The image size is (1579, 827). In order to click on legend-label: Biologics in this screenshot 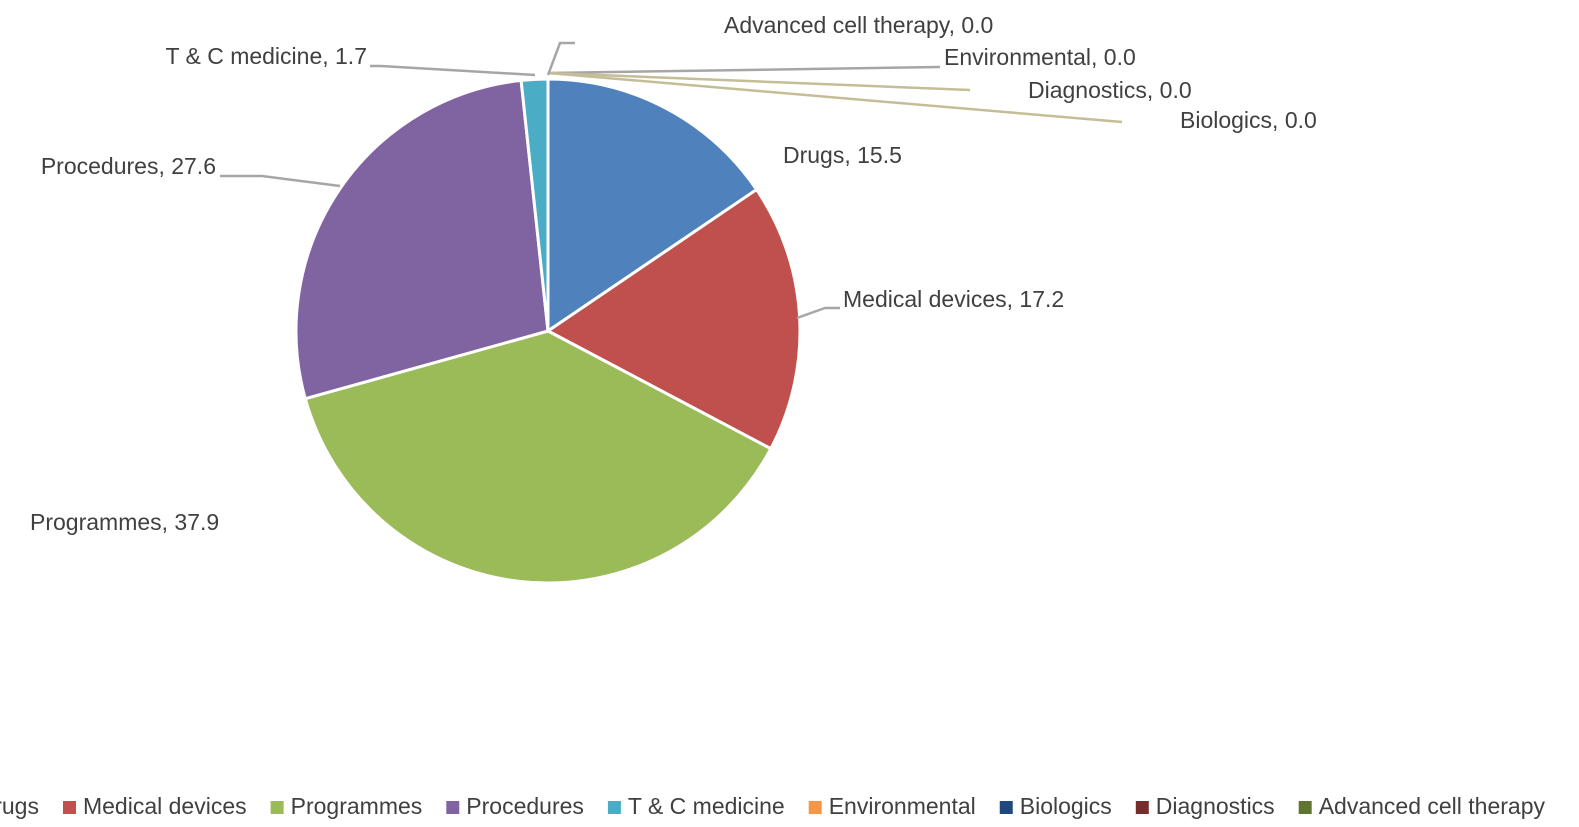, I will do `click(1066, 806)`.